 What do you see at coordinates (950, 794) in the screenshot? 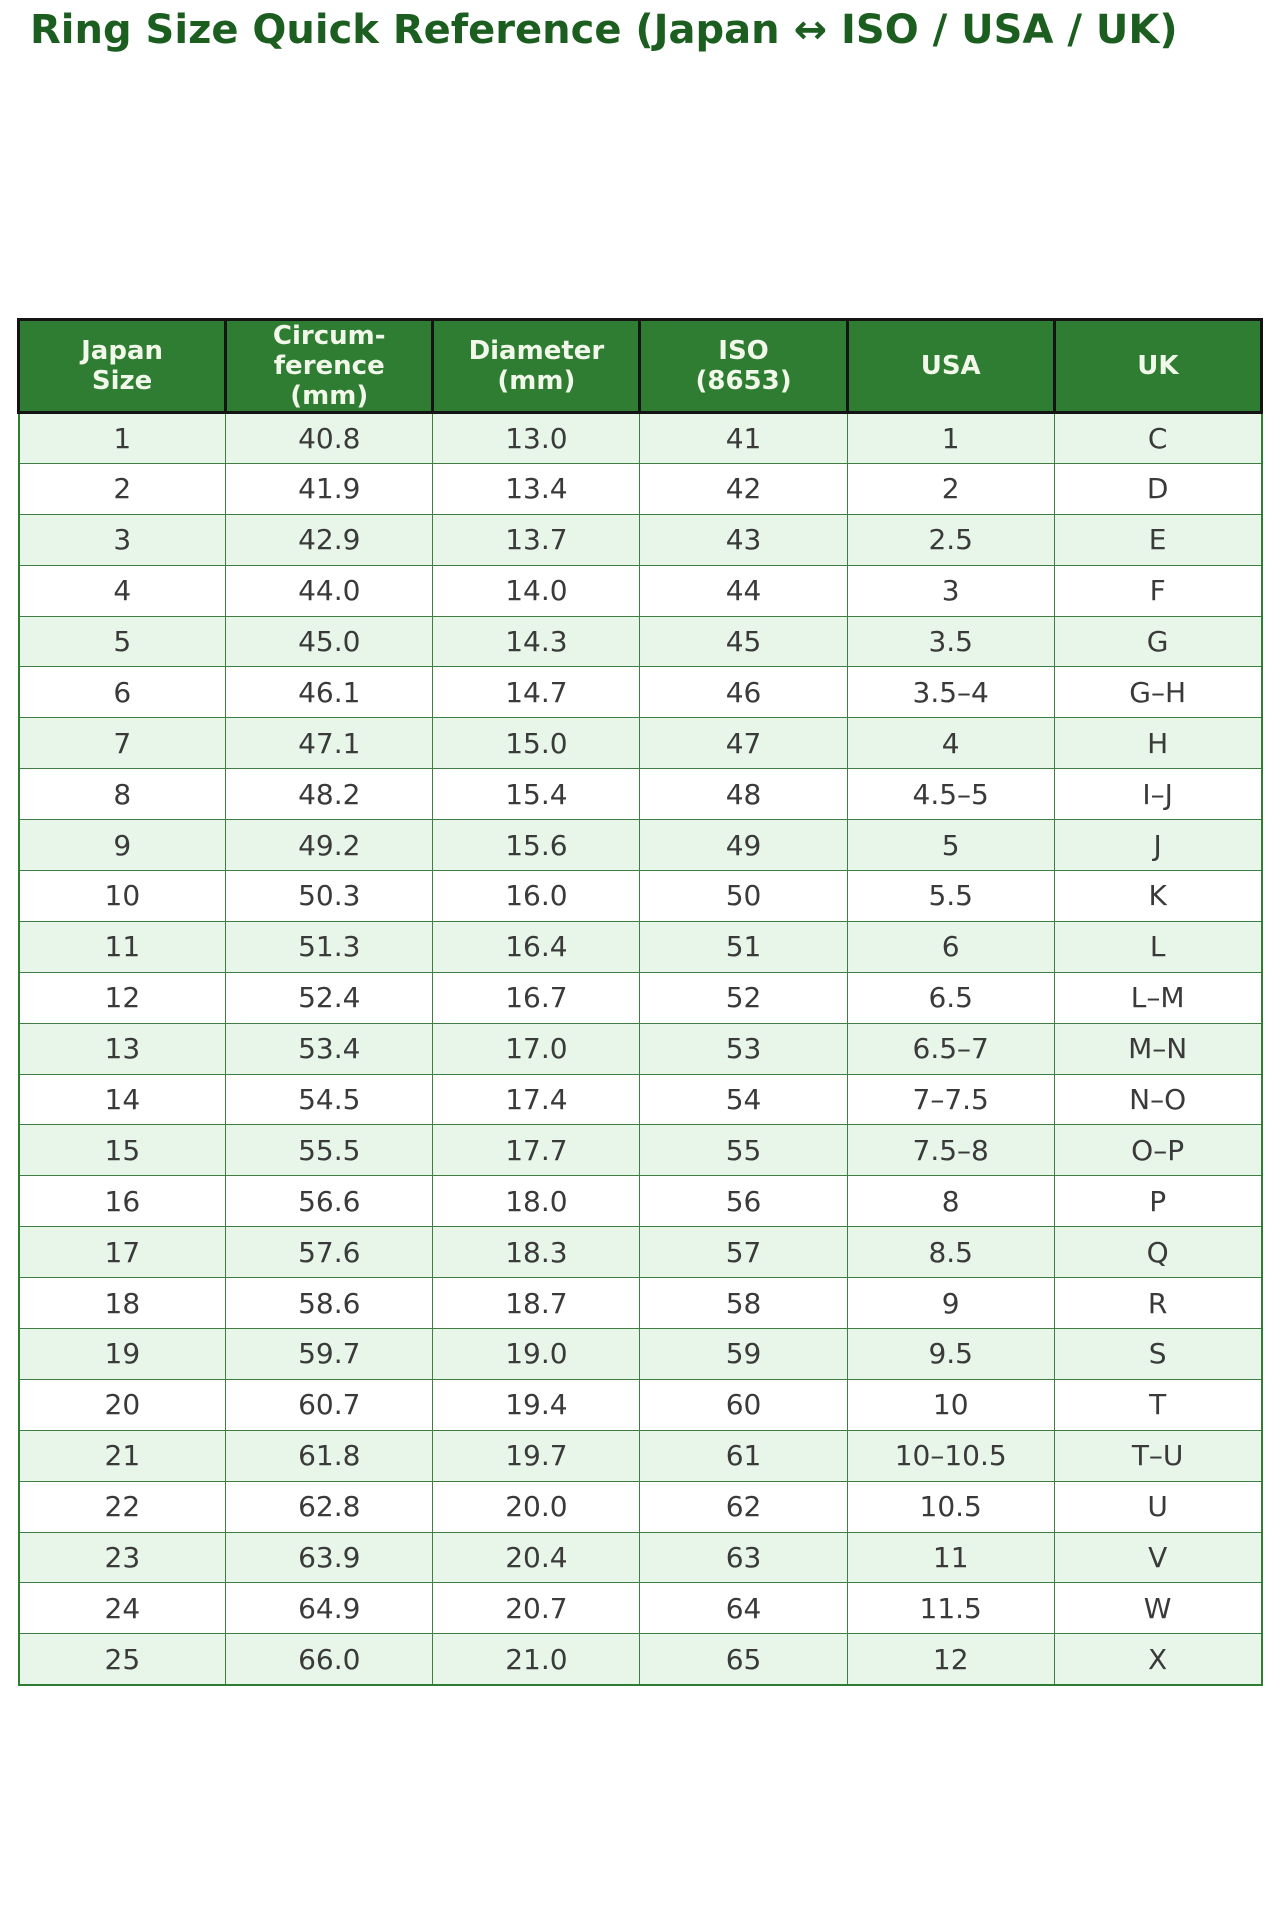
I see `table-cell: 4.5–5` at bounding box center [950, 794].